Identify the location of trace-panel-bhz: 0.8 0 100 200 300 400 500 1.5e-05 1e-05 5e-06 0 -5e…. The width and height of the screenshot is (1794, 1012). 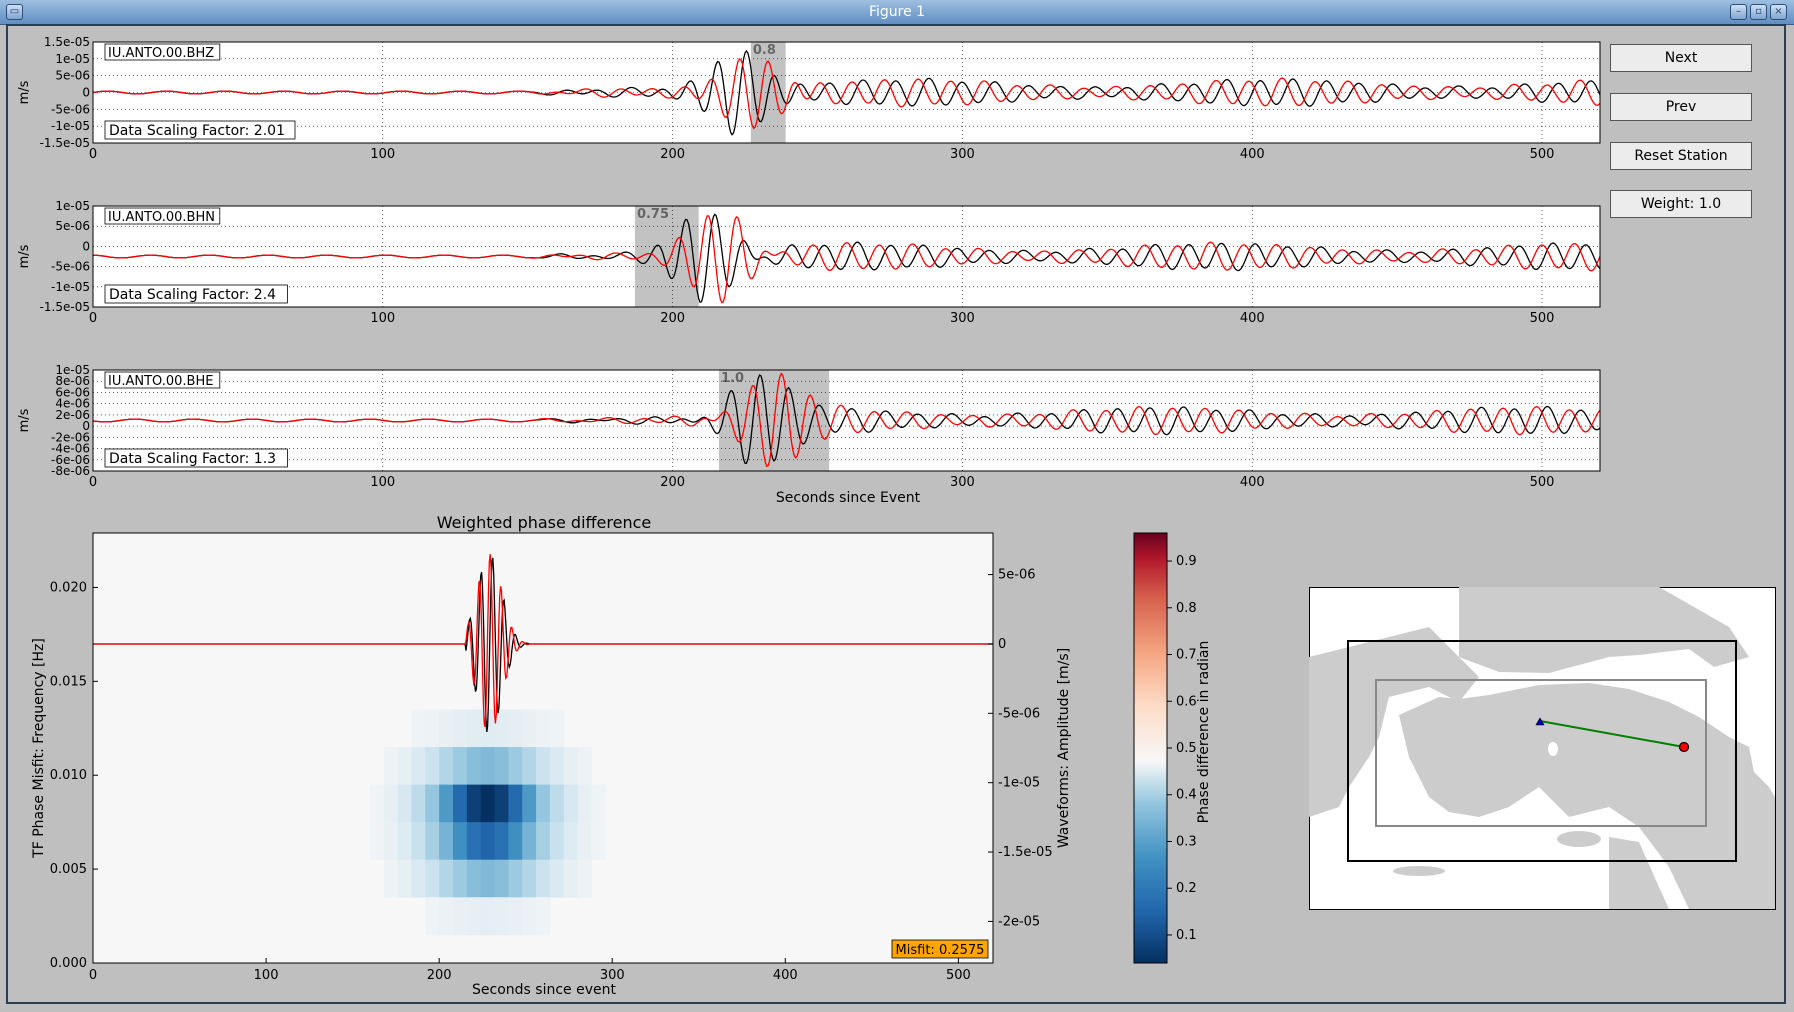
(809, 98).